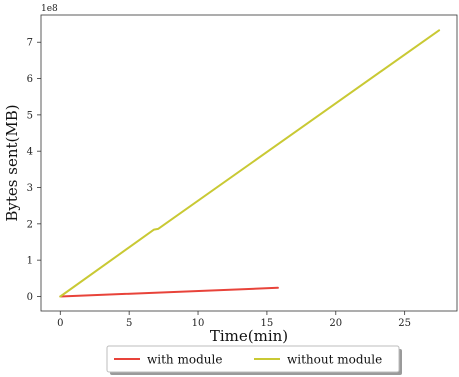  What do you see at coordinates (30, 115) in the screenshot?
I see `y-tick-label: 5` at bounding box center [30, 115].